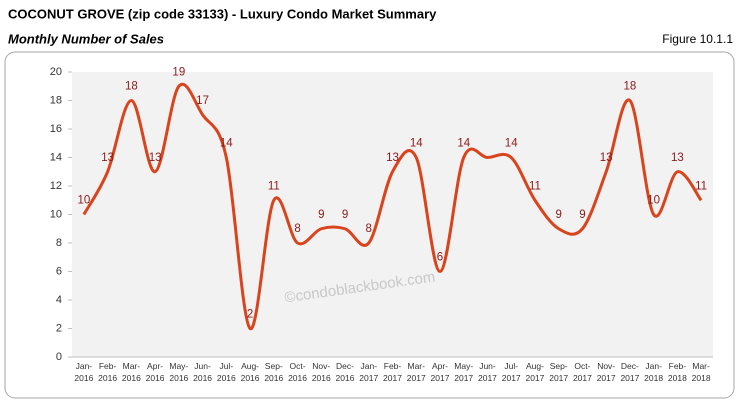  I want to click on x-tick-label: Sep-2016, so click(273, 372).